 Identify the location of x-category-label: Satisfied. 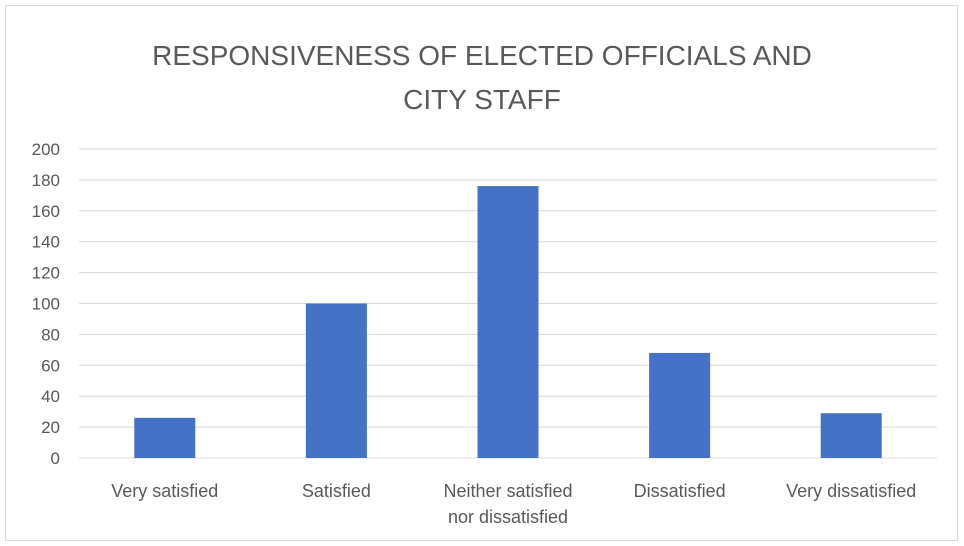
(336, 491).